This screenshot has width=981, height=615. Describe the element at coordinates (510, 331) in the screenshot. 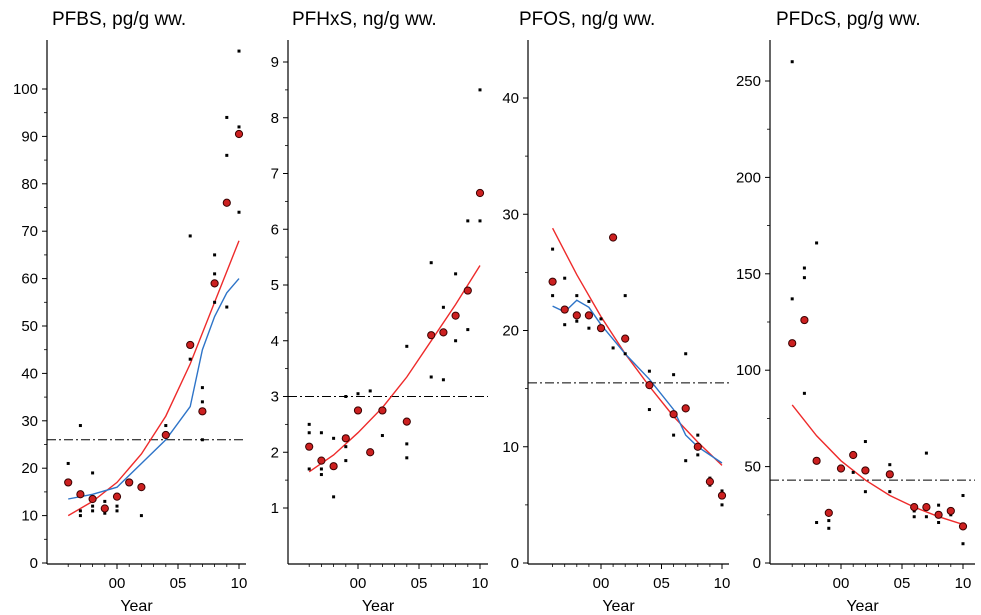

I see `y-tick-label: 20` at that location.